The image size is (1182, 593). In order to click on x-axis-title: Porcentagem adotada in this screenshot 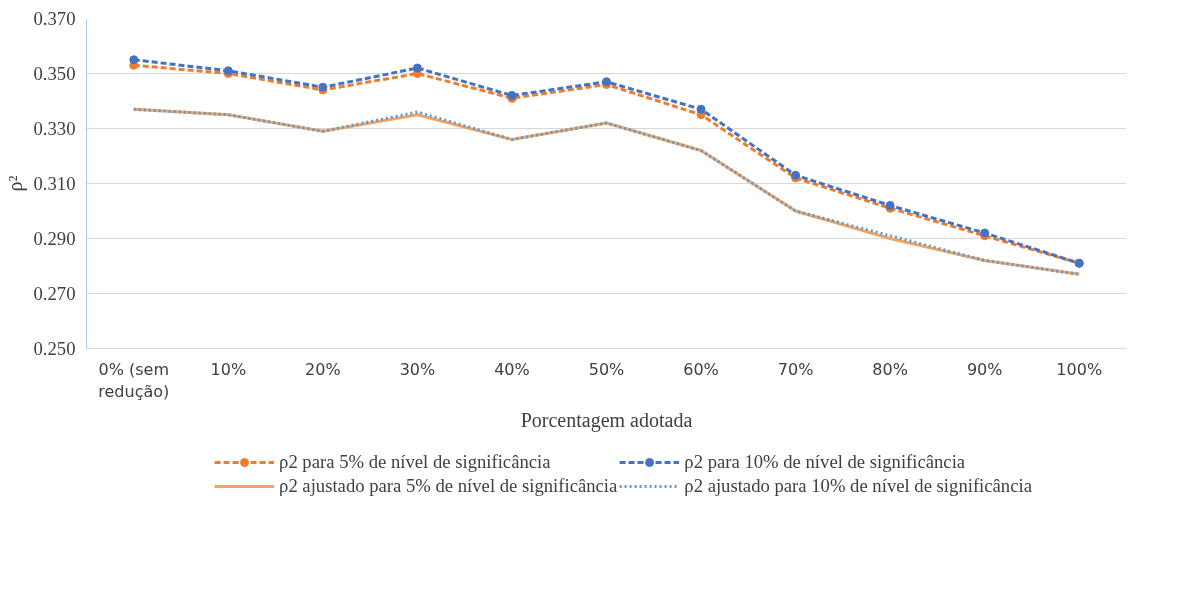, I will do `click(606, 421)`.